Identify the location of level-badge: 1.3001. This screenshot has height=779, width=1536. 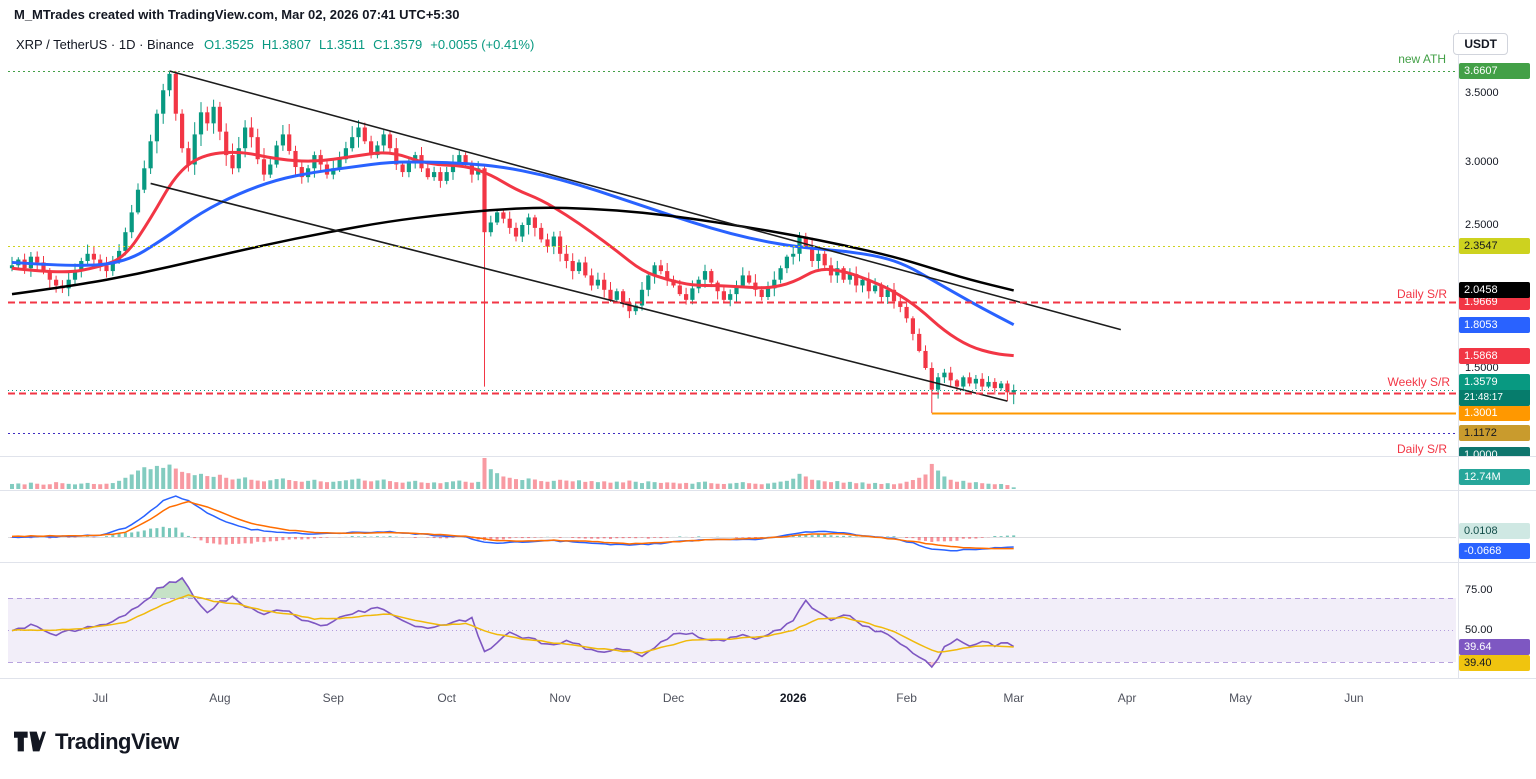
(1494, 413).